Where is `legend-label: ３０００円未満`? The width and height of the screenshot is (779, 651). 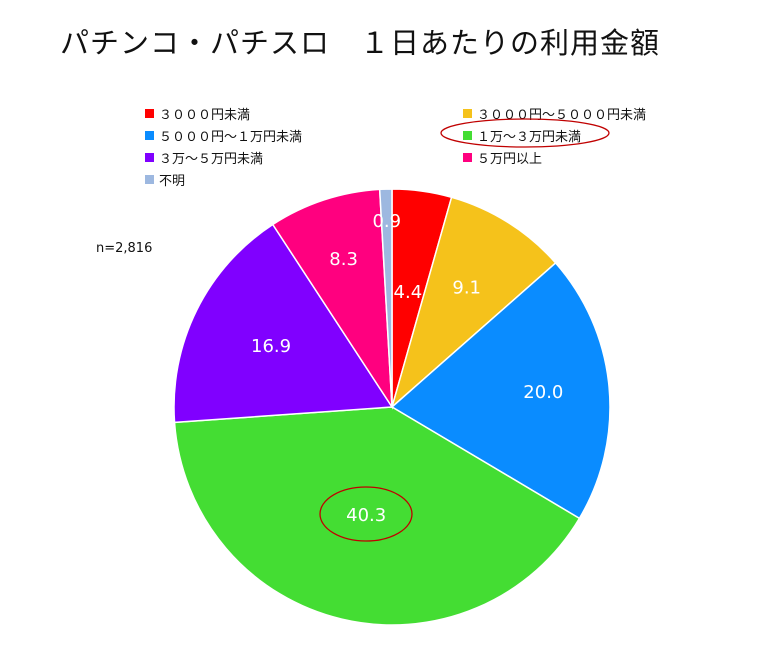
legend-label: ３０００円未満 is located at coordinates (205, 115).